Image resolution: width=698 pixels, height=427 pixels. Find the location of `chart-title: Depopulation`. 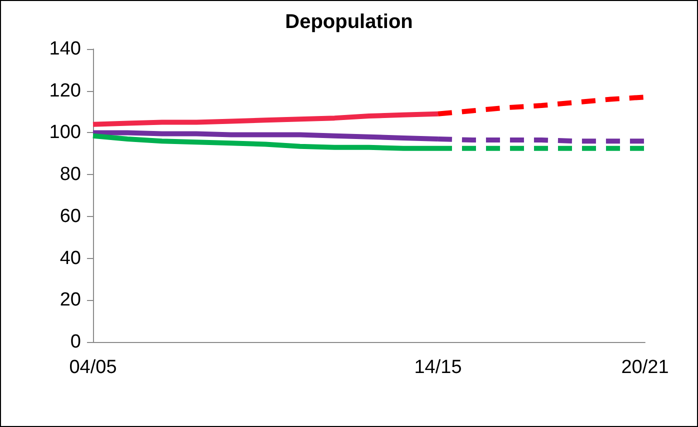

chart-title: Depopulation is located at coordinates (349, 22).